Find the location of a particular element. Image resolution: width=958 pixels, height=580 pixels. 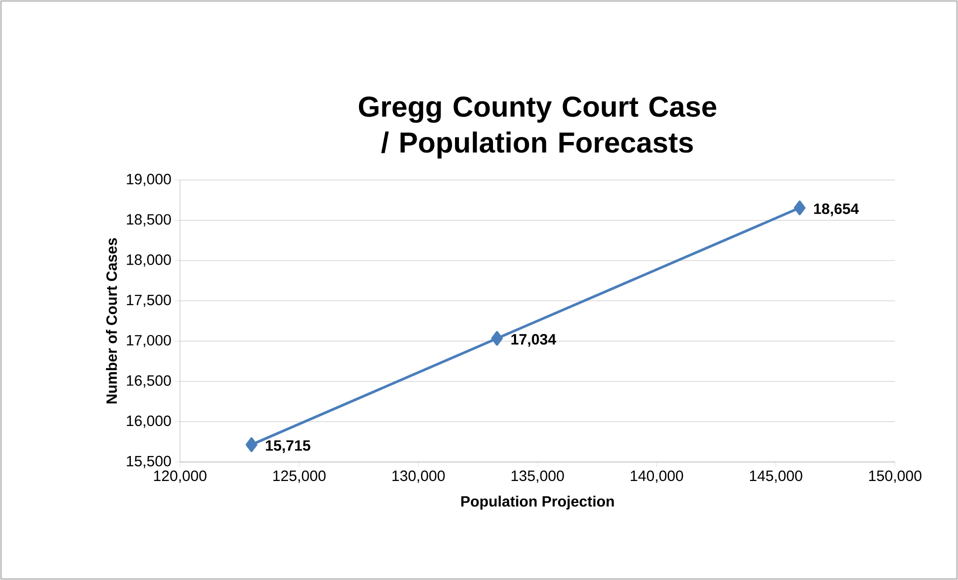

y-tick-label: 16,500 is located at coordinates (148, 381).